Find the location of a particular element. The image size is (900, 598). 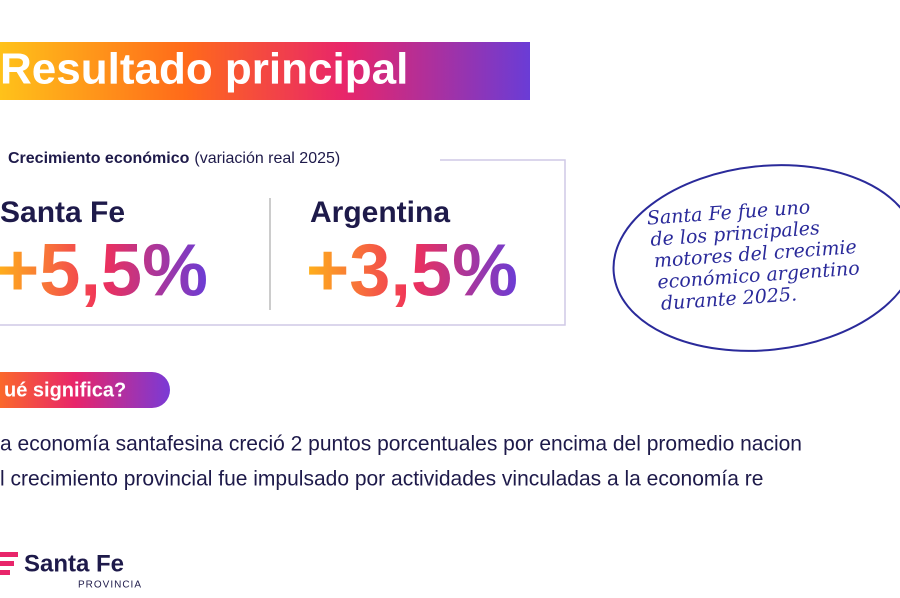

section-title: ué significa? is located at coordinates (65, 390).